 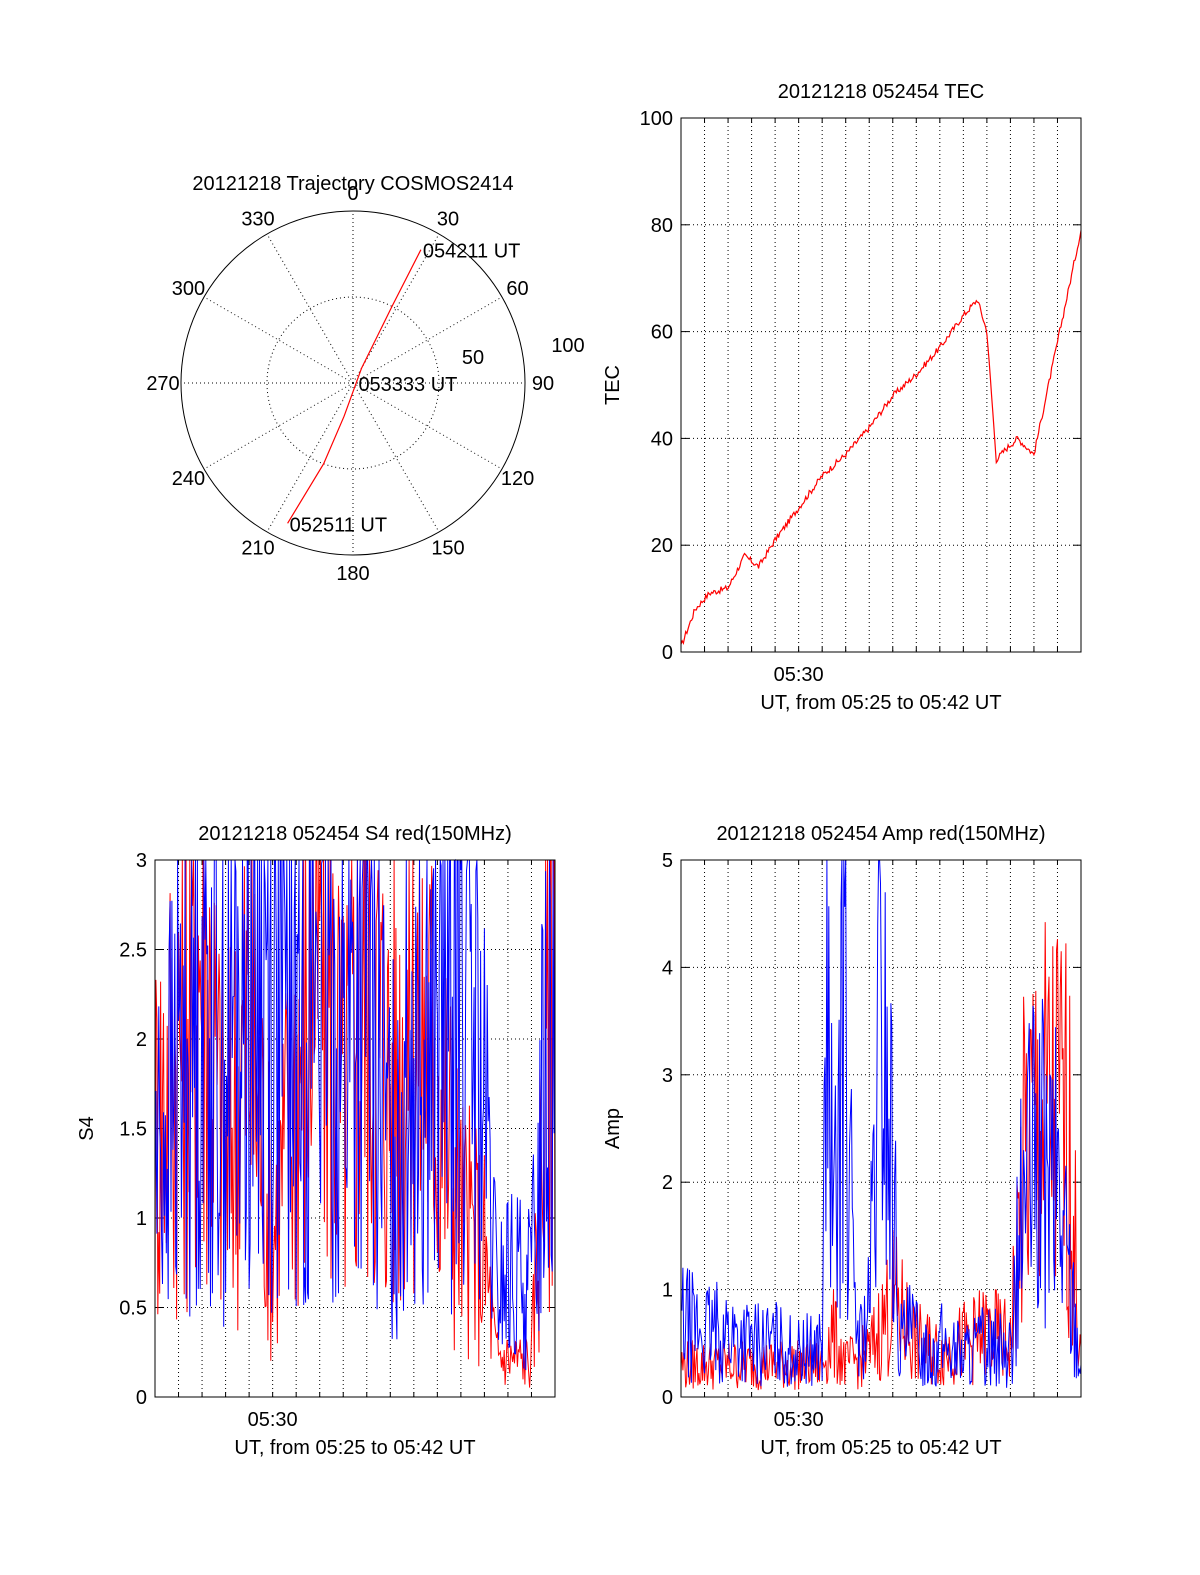 What do you see at coordinates (355, 834) in the screenshot?
I see `chart-title: 20121218 052454 S4 red(150MHz)` at bounding box center [355, 834].